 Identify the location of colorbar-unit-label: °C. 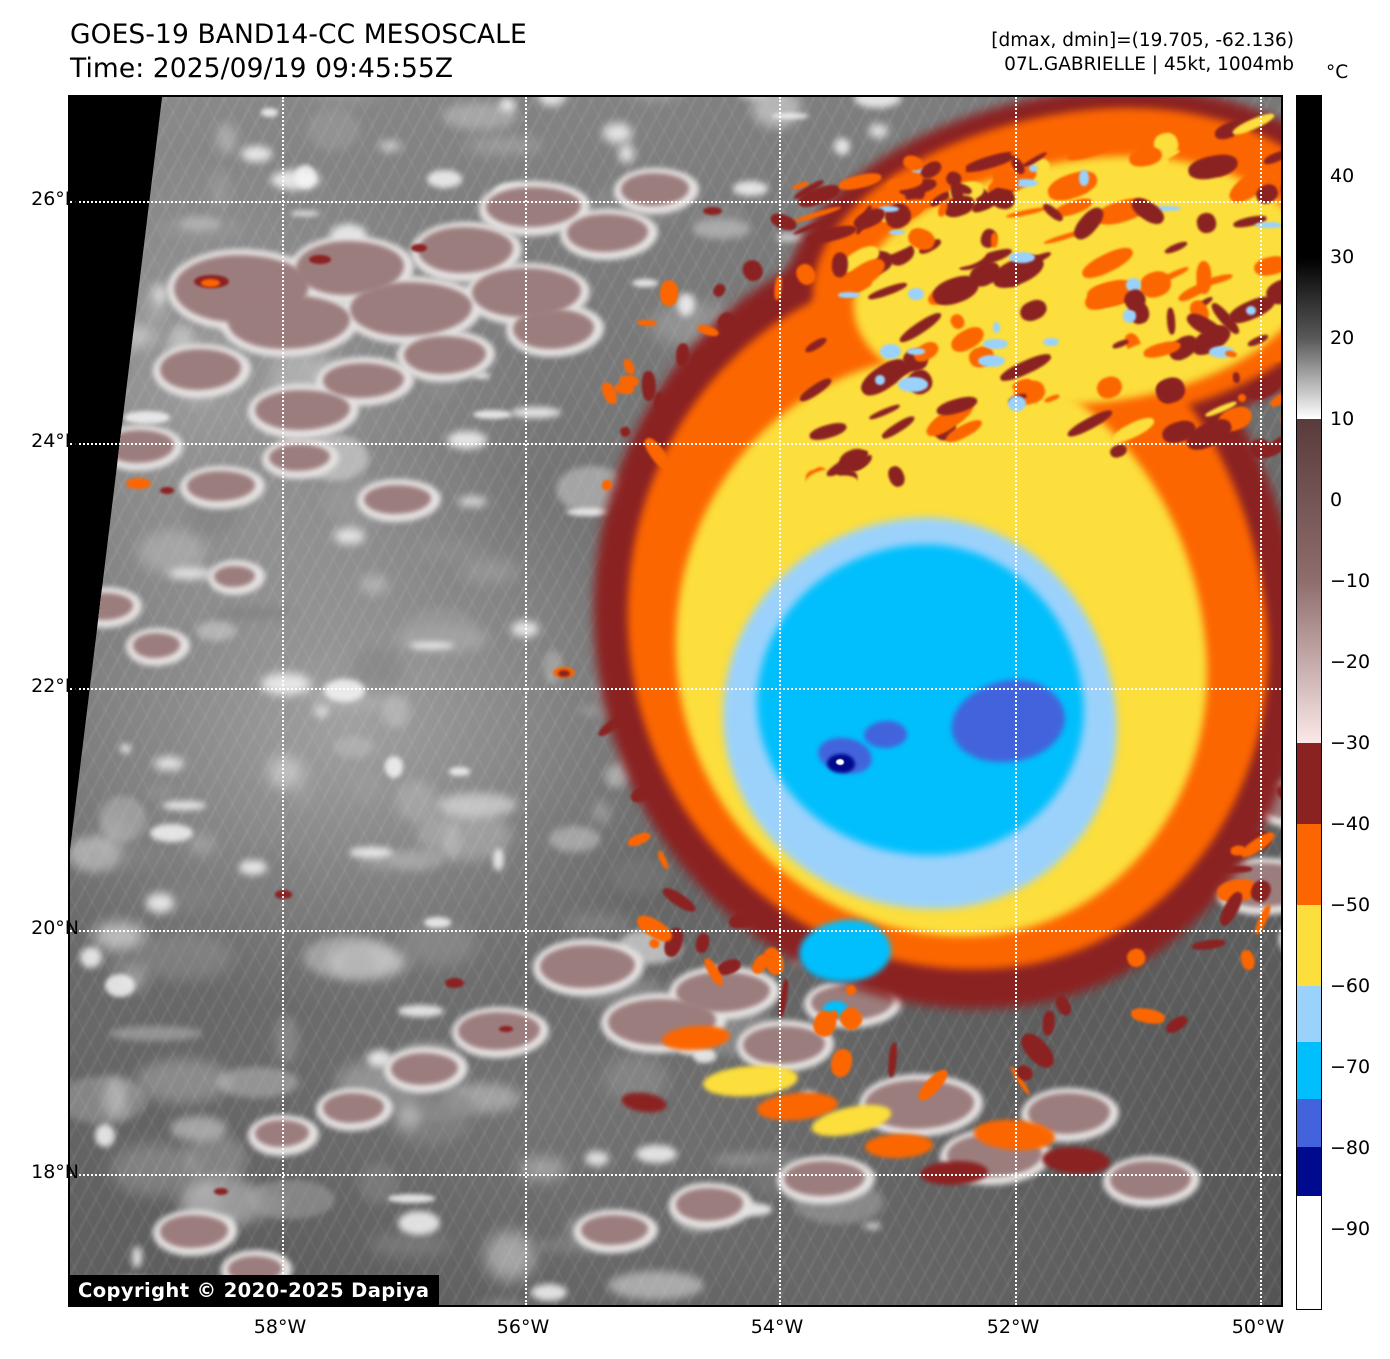
(1337, 72).